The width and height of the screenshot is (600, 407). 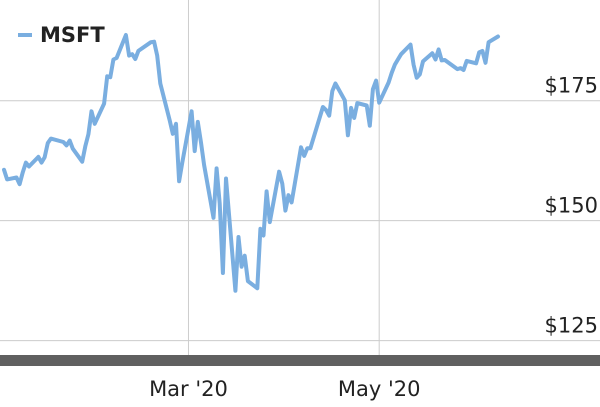 What do you see at coordinates (571, 86) in the screenshot?
I see `y-tick-label: $175` at bounding box center [571, 86].